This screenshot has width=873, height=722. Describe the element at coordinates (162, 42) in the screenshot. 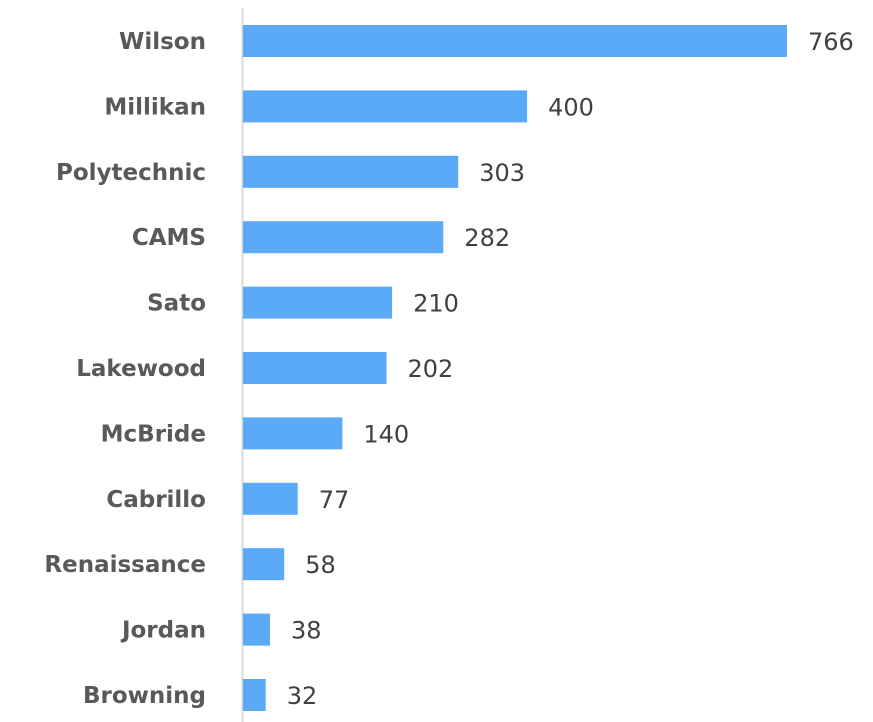

I see `category-label-wilson: Wilson` at that location.